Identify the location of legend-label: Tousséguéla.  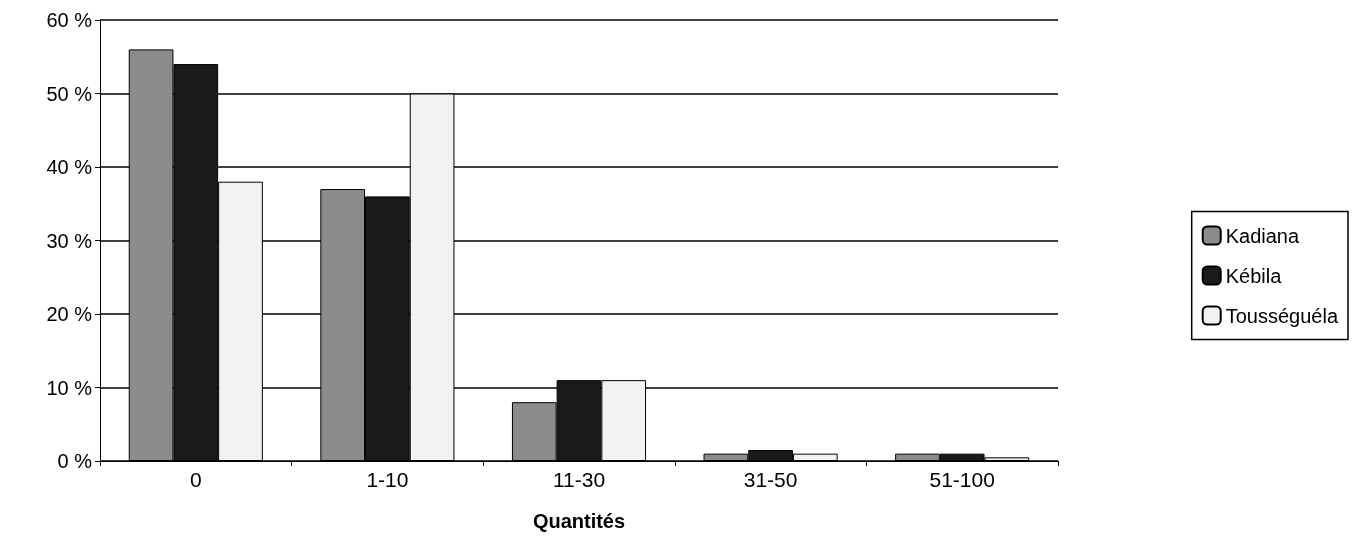
(1282, 315).